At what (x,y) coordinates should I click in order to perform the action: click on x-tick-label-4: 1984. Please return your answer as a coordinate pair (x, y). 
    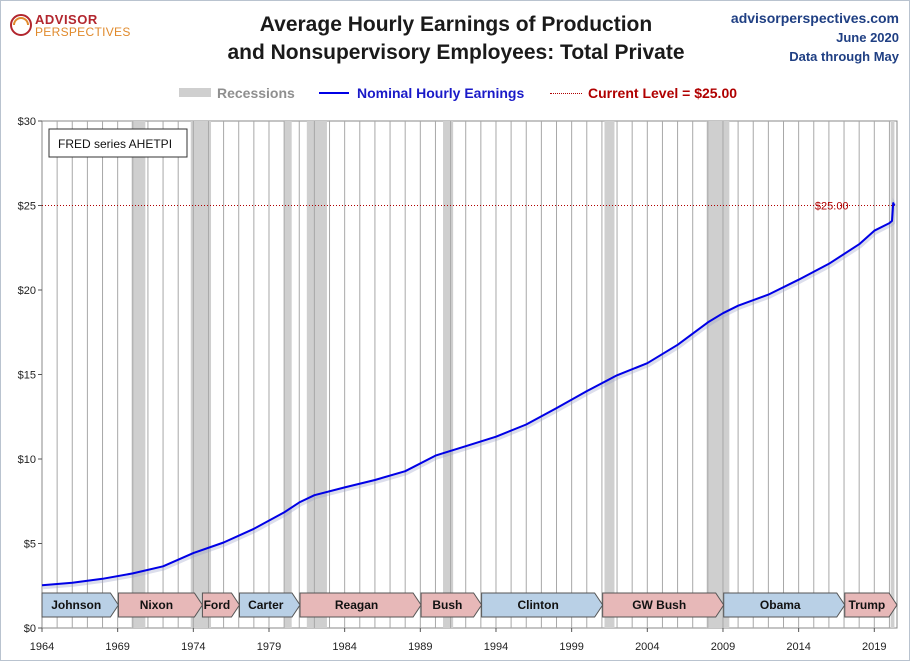
    Looking at the image, I should click on (344, 647).